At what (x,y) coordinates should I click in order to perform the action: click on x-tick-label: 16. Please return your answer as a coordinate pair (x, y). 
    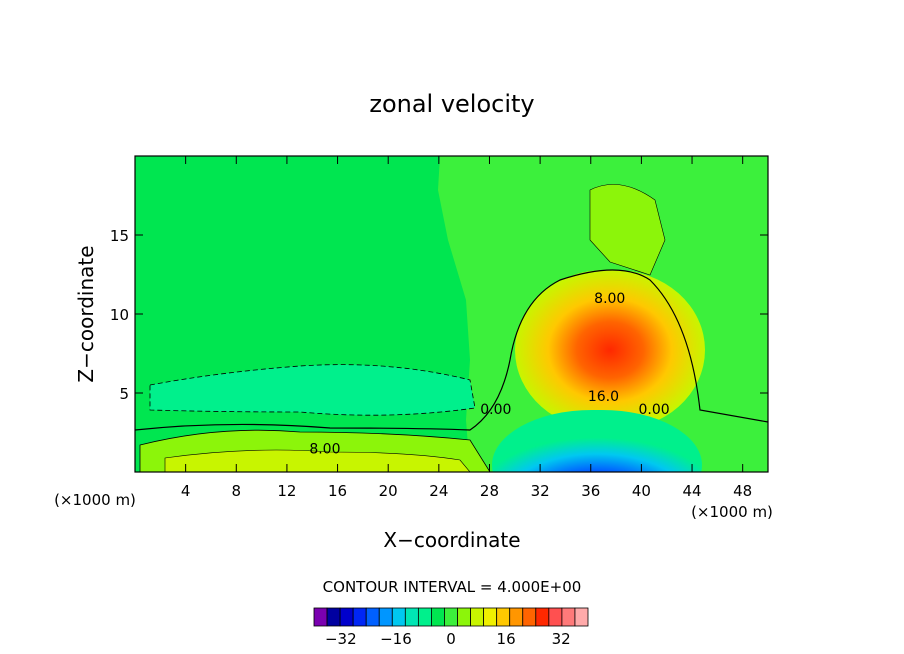
    Looking at the image, I should click on (337, 491).